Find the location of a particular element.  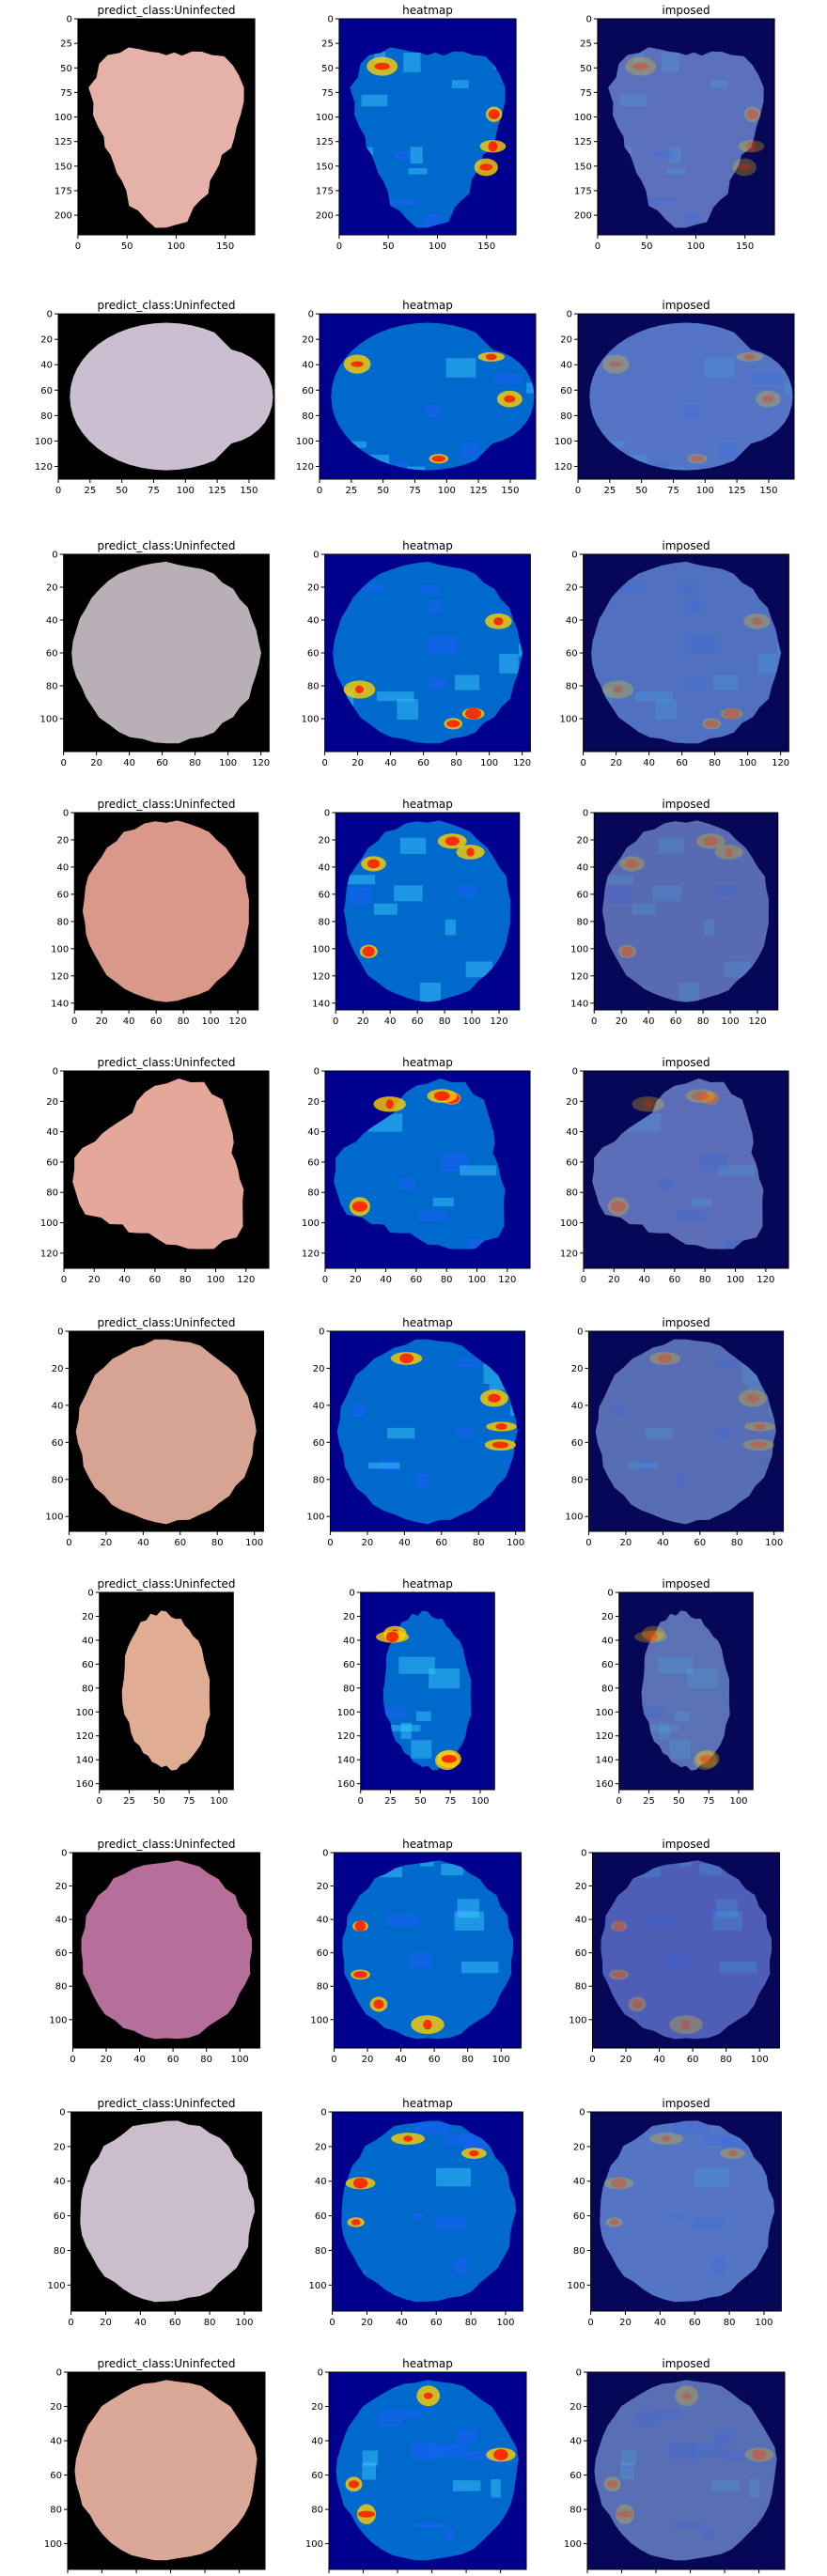

panel-imposed: imposed 0 25 50 75 100 0 20 40 60 80 100 120 140 160 is located at coordinates (675, 1692).